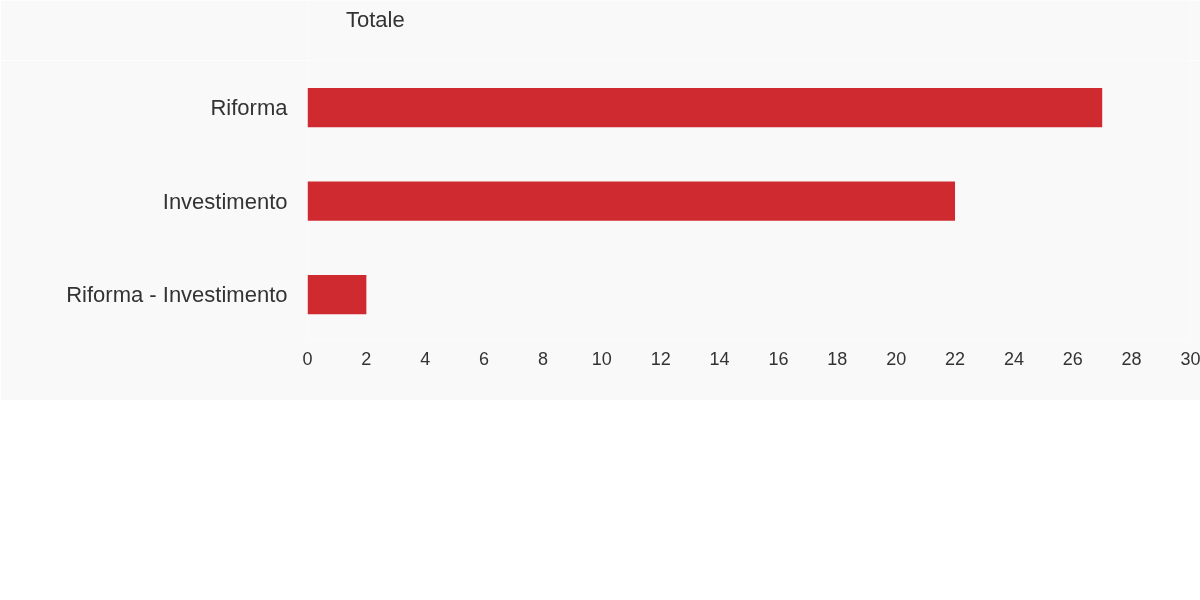 This screenshot has height=600, width=1200. I want to click on x-tick-label: 6, so click(484, 358).